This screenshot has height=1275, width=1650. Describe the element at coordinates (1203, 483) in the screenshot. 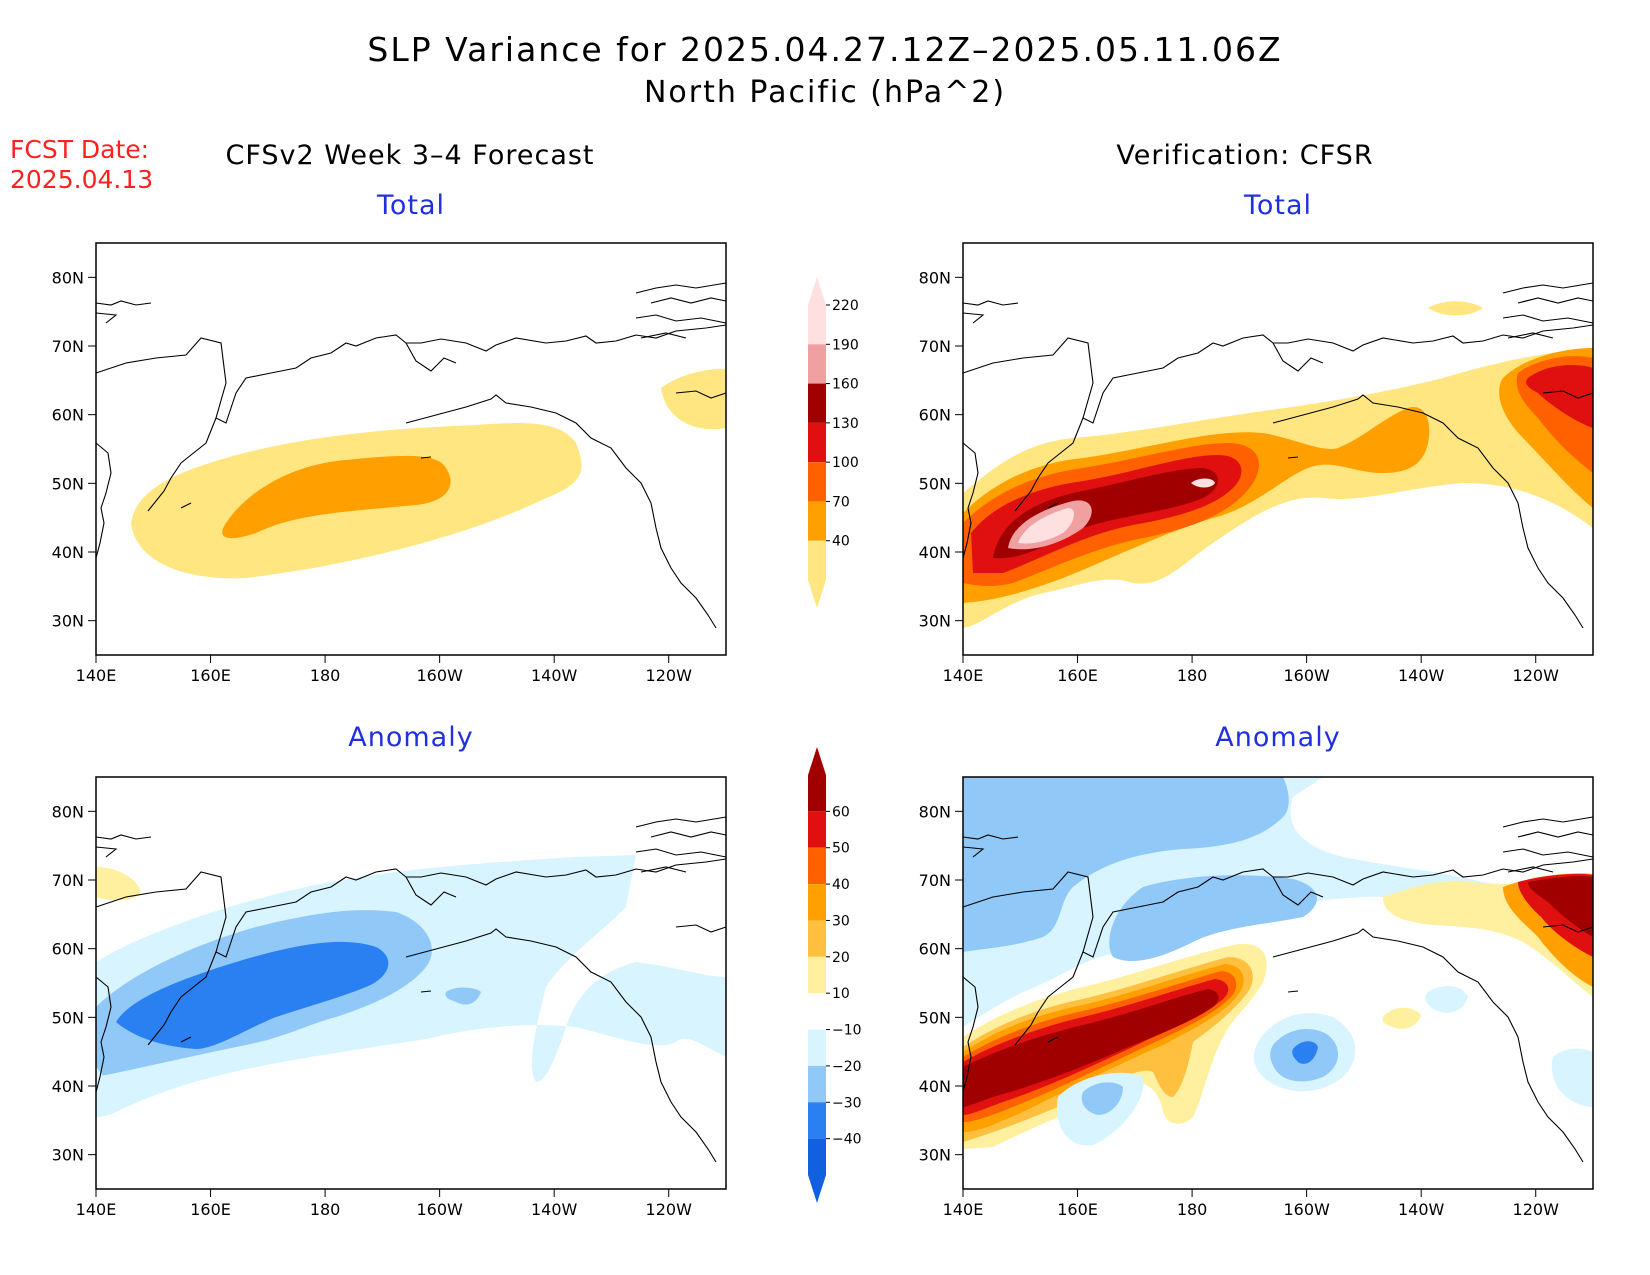

I see `verif-total-contour-190-center` at that location.